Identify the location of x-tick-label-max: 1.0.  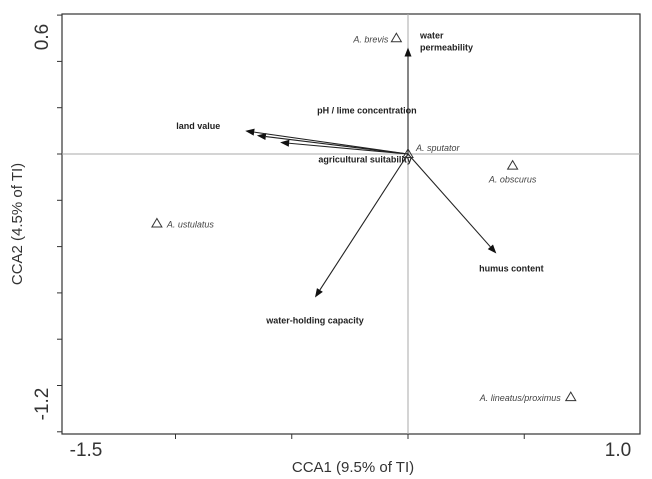
(618, 450).